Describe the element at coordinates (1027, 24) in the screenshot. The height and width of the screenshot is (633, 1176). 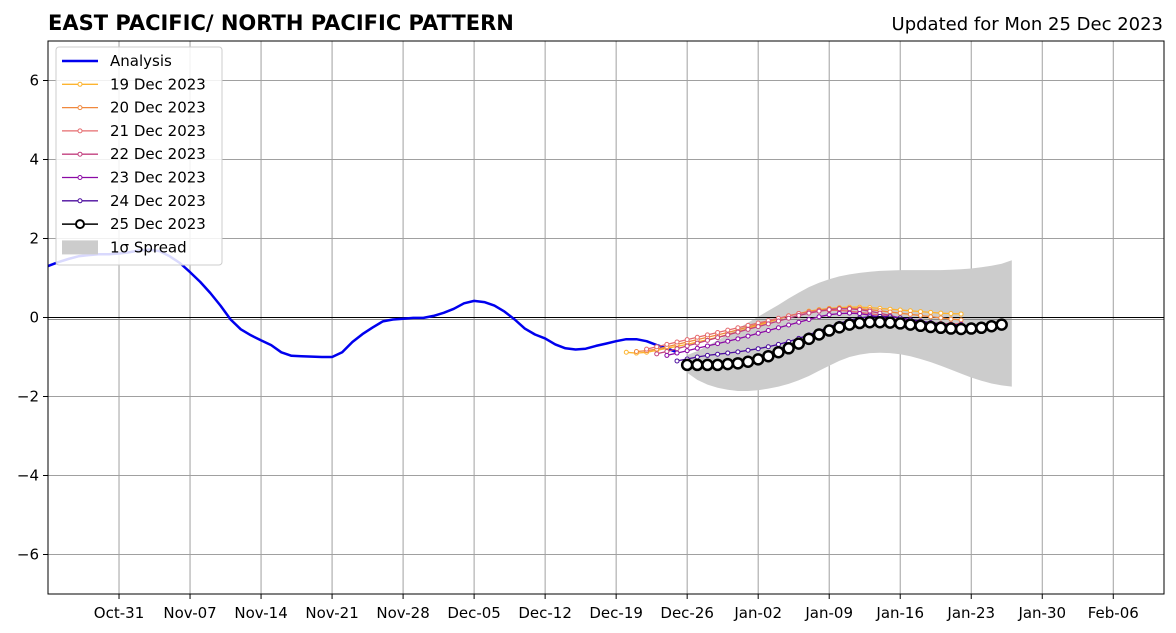
I see `chart-subtitle: Updated for Mon 25 Dec 2023` at that location.